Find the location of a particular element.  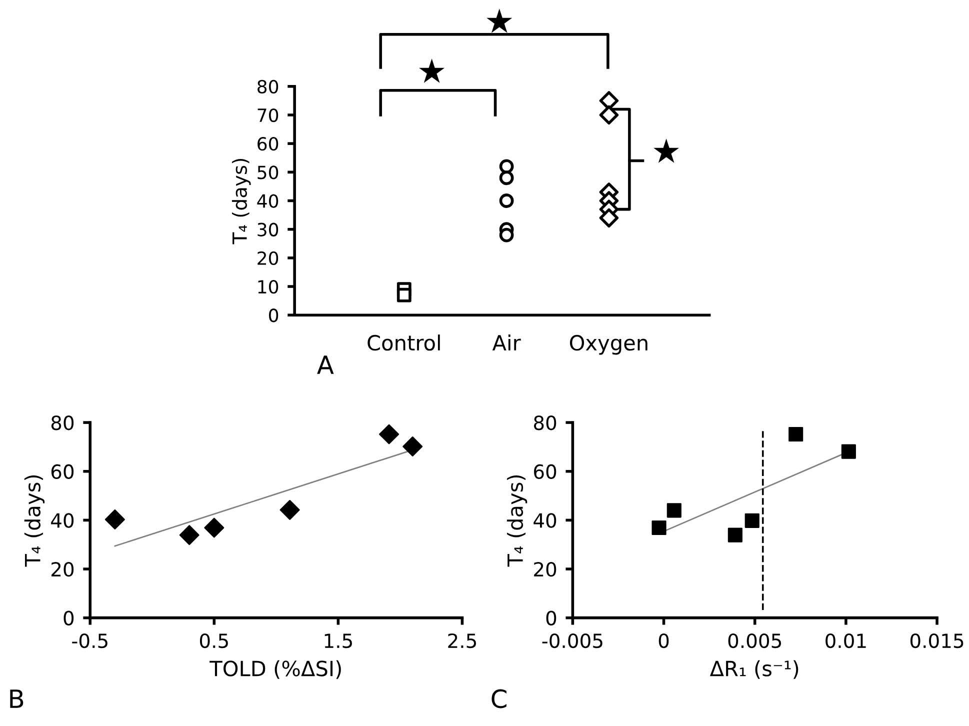

annotation: ★ is located at coordinates (667, 150).